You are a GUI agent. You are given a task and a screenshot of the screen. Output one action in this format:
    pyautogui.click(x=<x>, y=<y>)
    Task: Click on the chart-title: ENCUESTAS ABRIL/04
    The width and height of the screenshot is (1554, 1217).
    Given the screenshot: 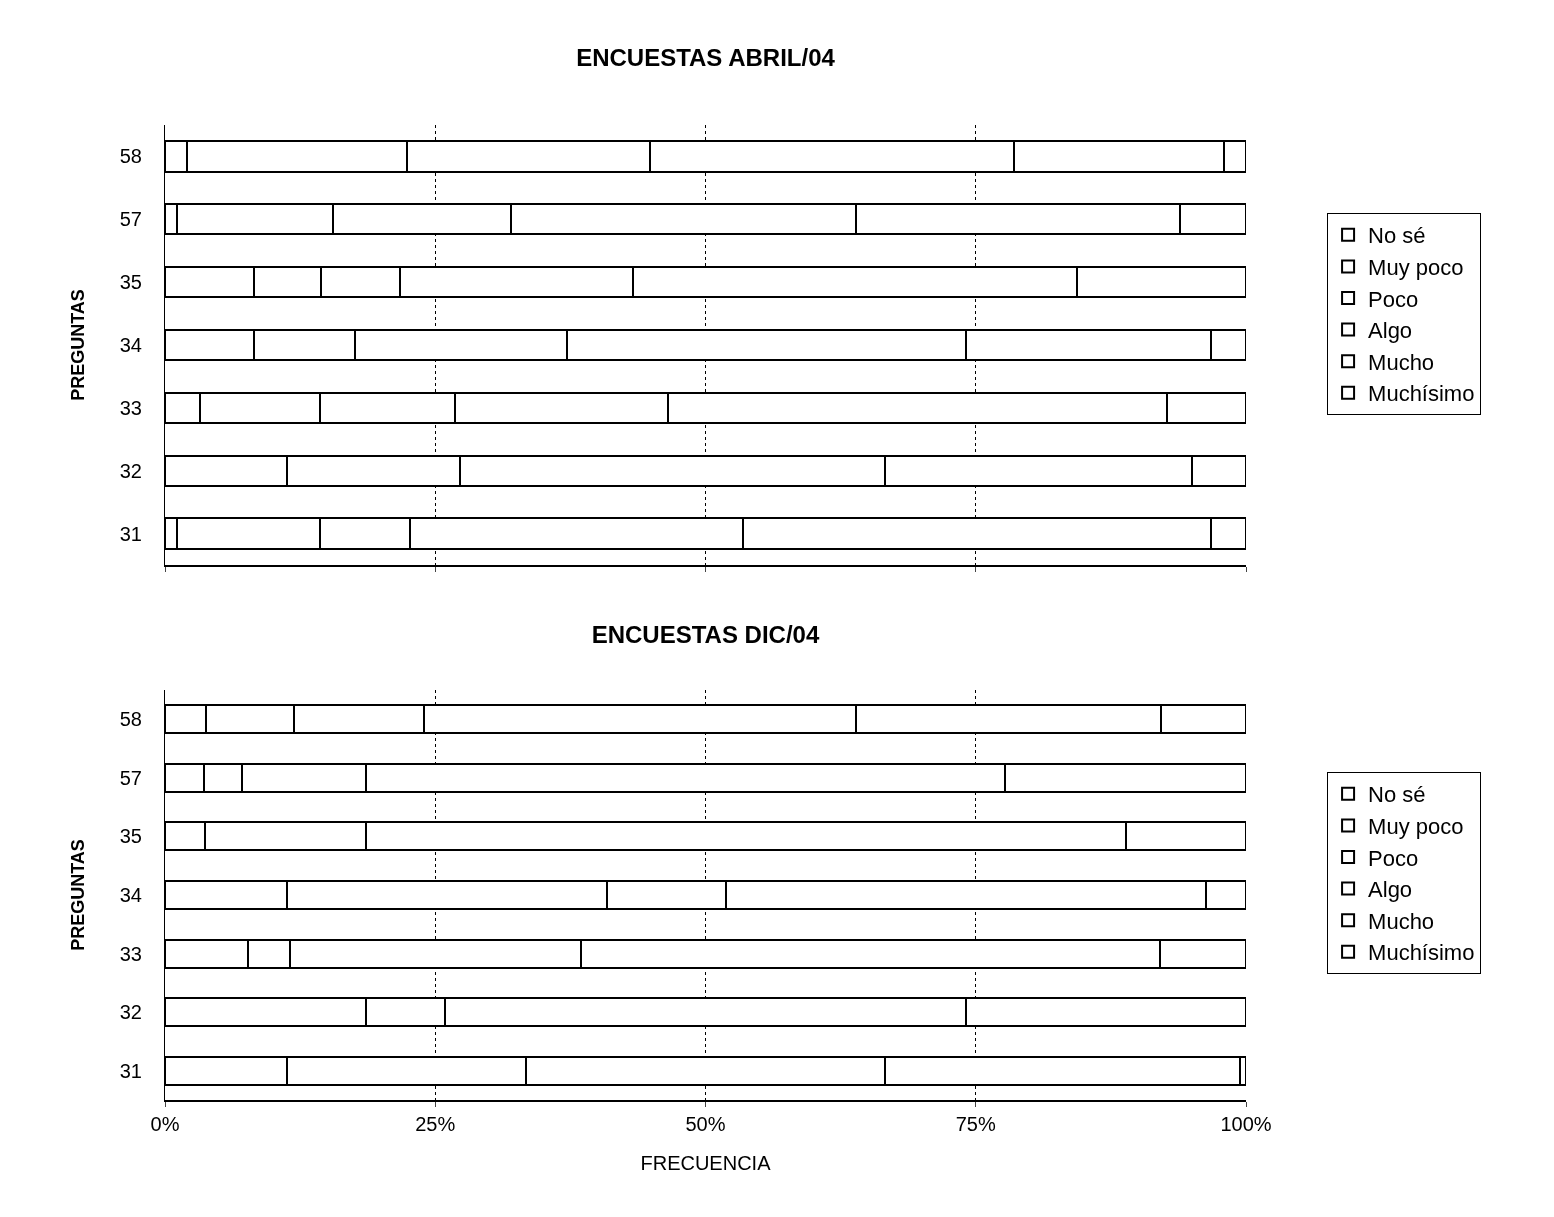 What is the action you would take?
    pyautogui.click(x=706, y=58)
    